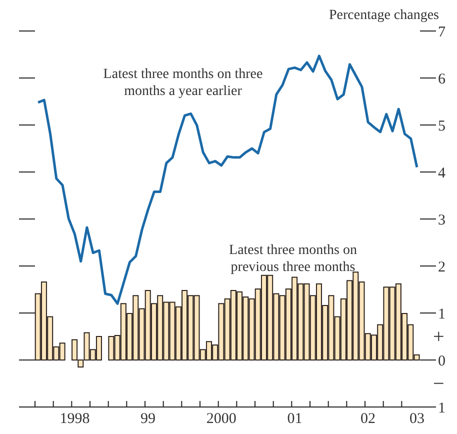  I want to click on y-tick-label: 5, so click(442, 126).